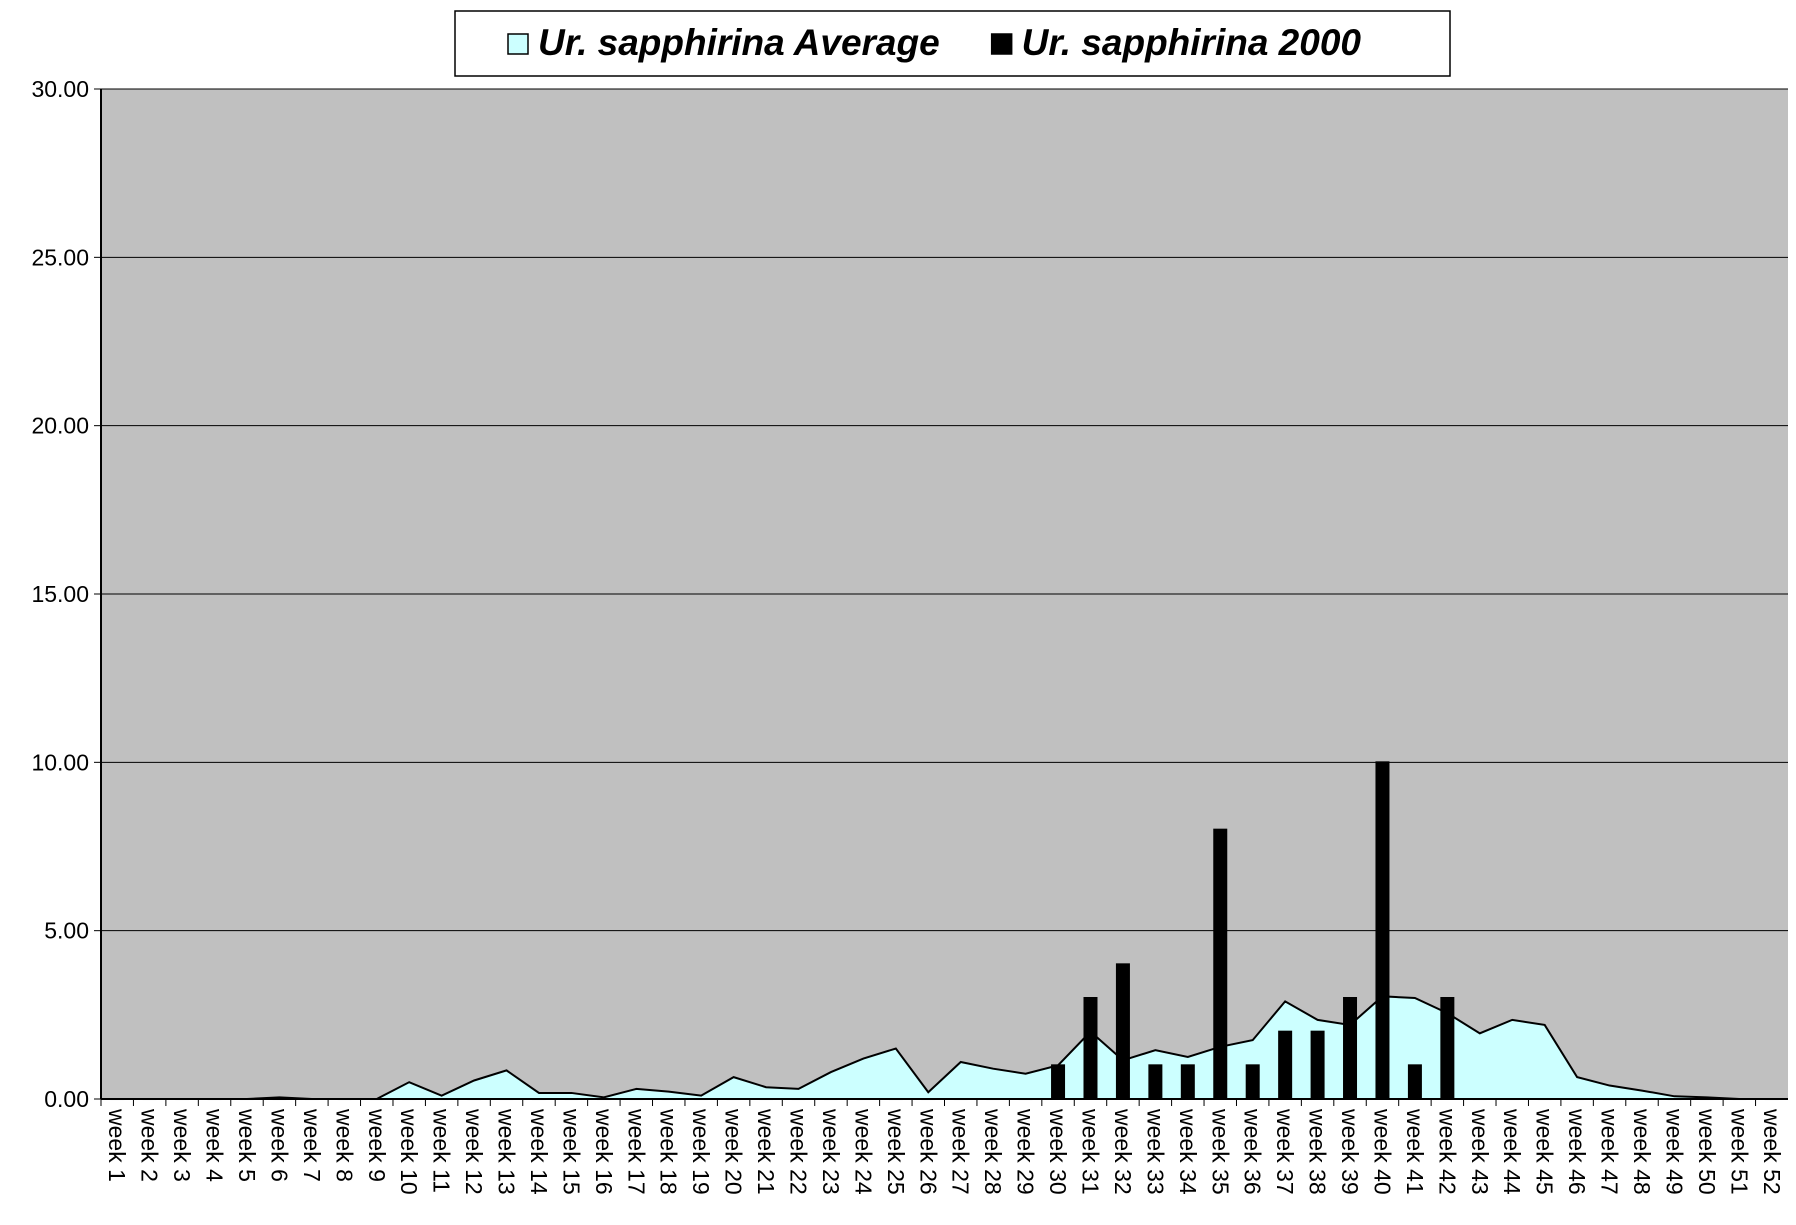 Image resolution: width=1796 pixels, height=1225 pixels. I want to click on x-tick-label: week 51, so click(1739, 1151).